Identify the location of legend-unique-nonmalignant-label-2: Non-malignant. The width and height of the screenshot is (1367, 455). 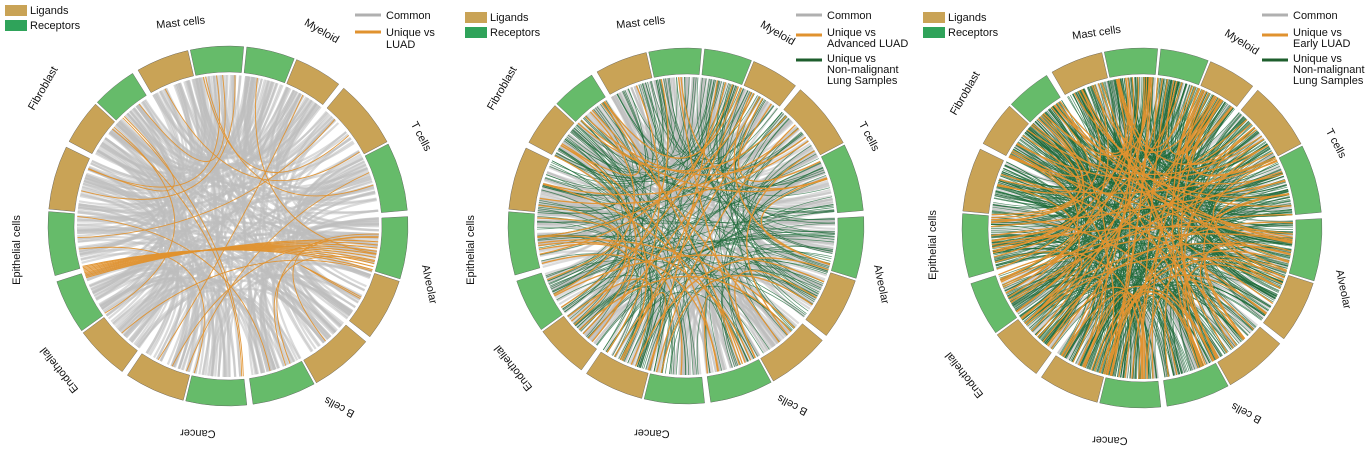
(863, 70).